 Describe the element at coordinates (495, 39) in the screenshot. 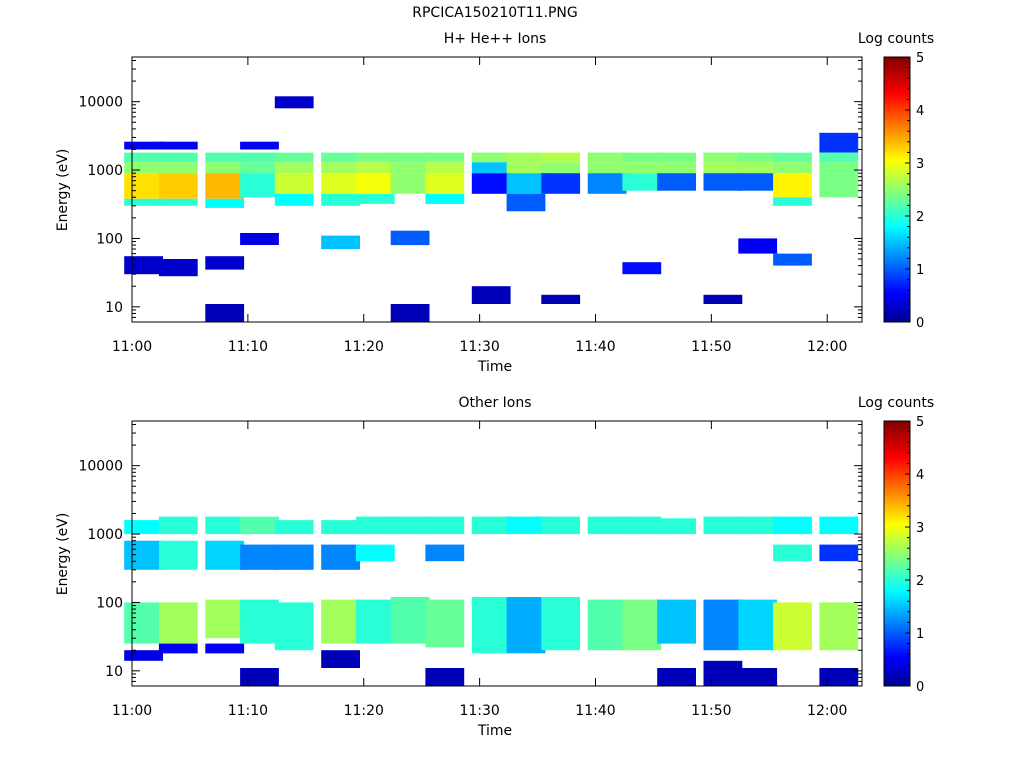

I see `panel-title: H+ He++ Ions` at that location.